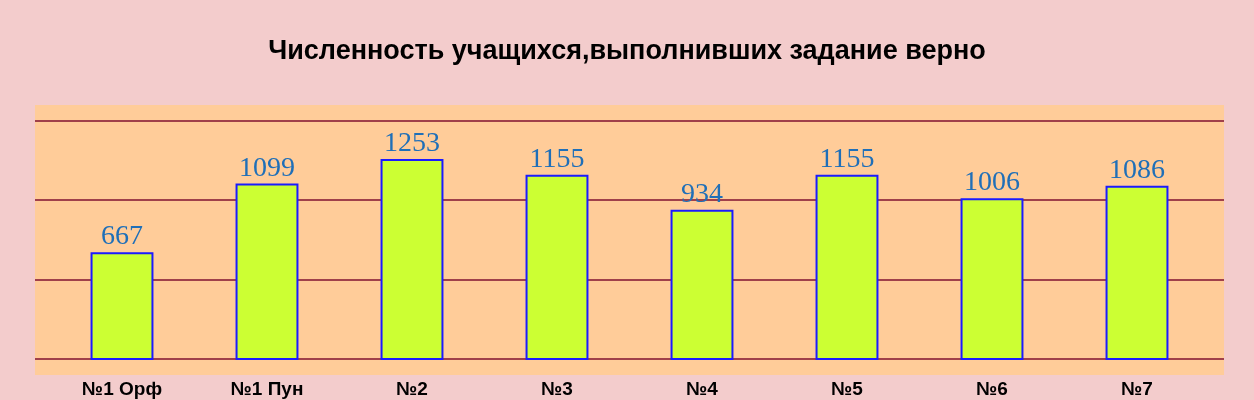 Image resolution: width=1254 pixels, height=400 pixels. Describe the element at coordinates (412, 388) in the screenshot. I see `x-tick-label: №2` at that location.